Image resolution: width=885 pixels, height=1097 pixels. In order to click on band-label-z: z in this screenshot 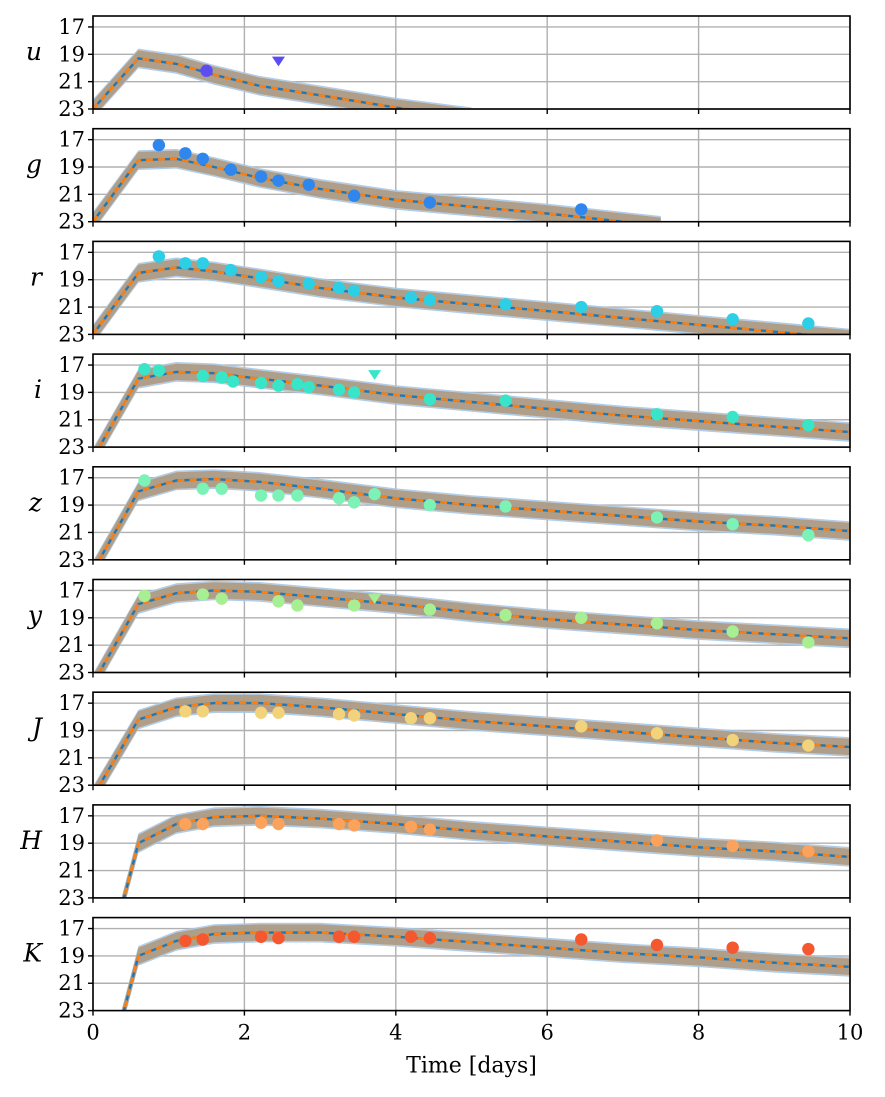, I will do `click(35, 502)`.